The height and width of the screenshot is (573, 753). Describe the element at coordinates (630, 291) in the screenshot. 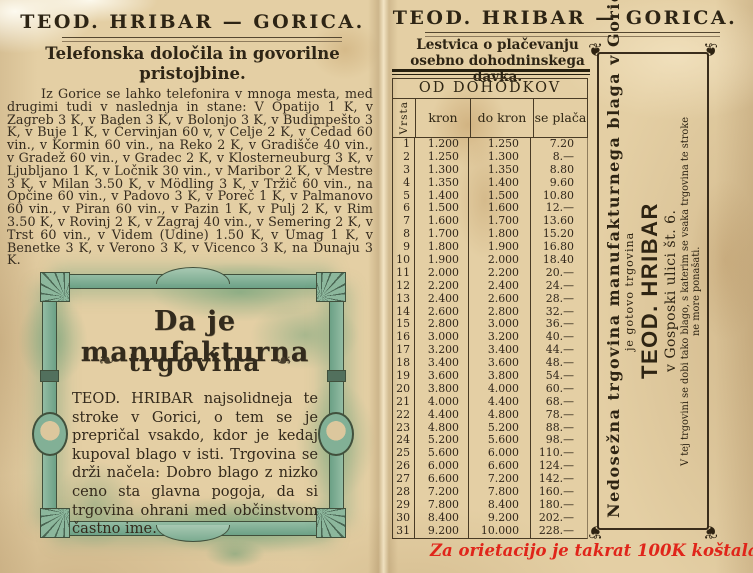

I see `vertical-ad-line2: je gotovo trgovina` at that location.